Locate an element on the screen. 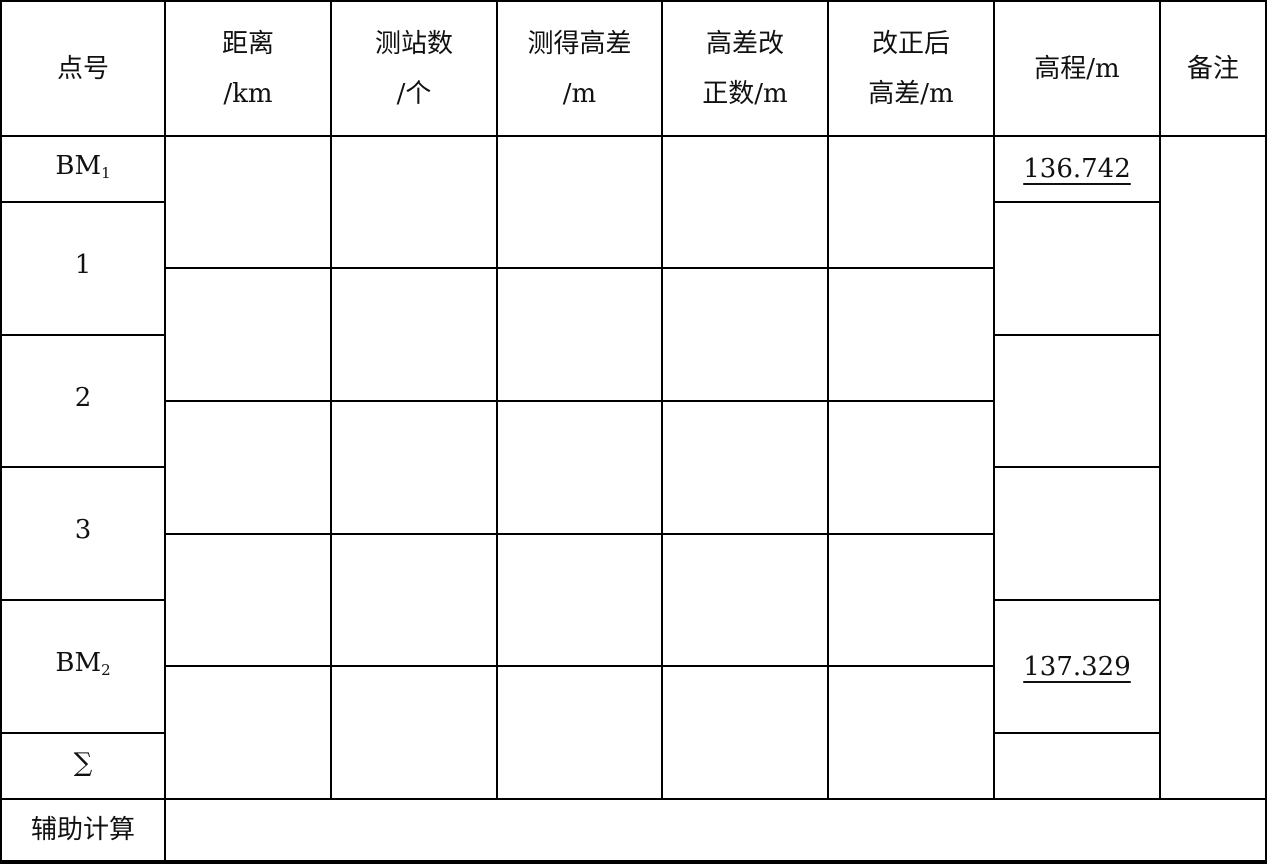 The image size is (1267, 866). point-cell: ∑ is located at coordinates (83, 767).